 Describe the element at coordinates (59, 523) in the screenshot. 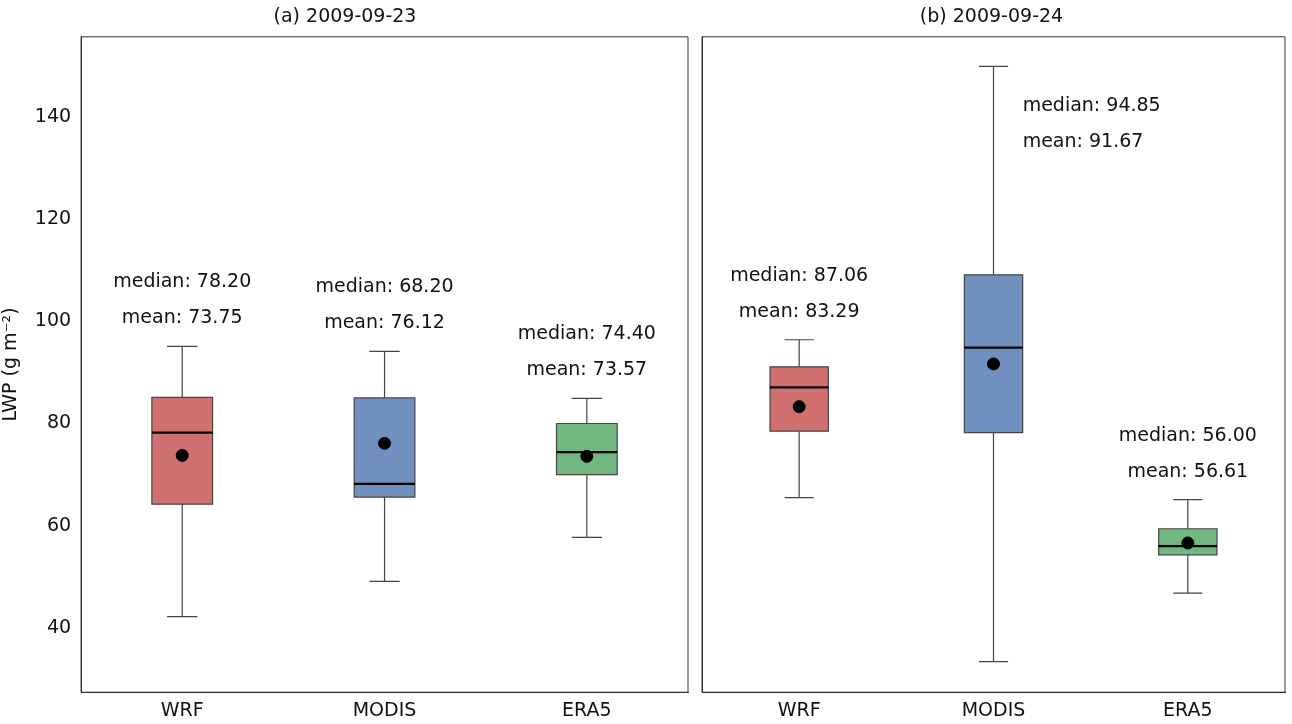

I see `y-tick-label: 60` at that location.